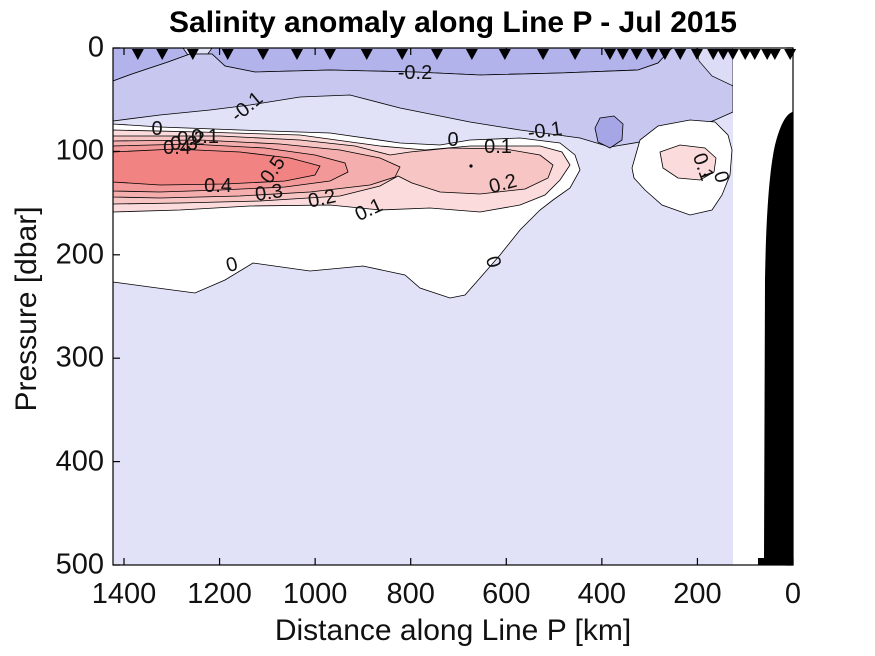  Describe the element at coordinates (688, 162) in the screenshot. I see `band-0p1-0p2-island` at that location.